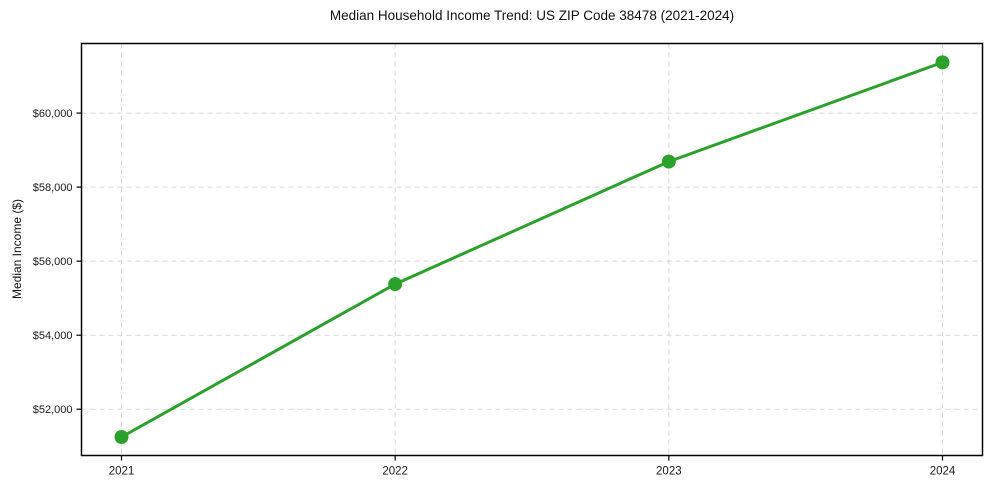  What do you see at coordinates (53, 336) in the screenshot?
I see `y-tick-label: $54,000` at bounding box center [53, 336].